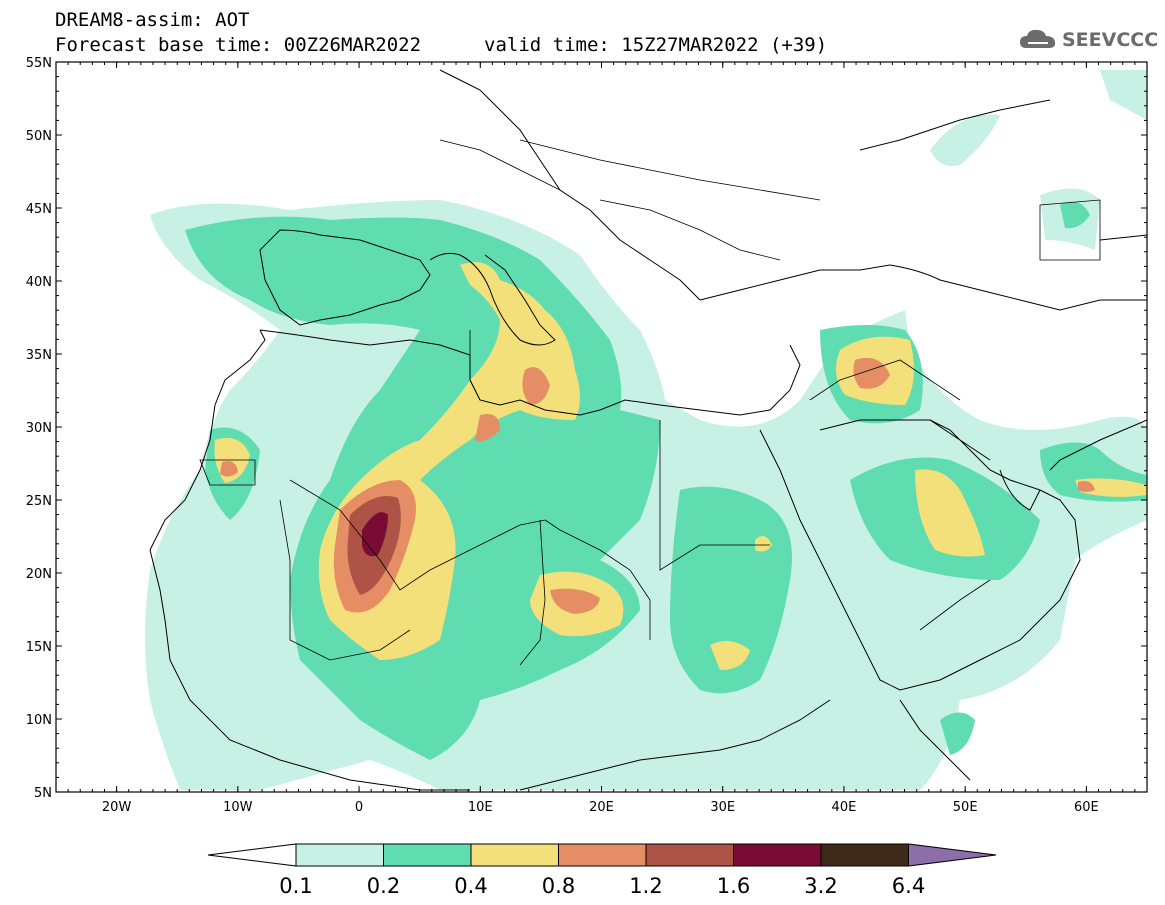 The image size is (1165, 905). What do you see at coordinates (39, 647) in the screenshot?
I see `lat-label: 15N` at bounding box center [39, 647].